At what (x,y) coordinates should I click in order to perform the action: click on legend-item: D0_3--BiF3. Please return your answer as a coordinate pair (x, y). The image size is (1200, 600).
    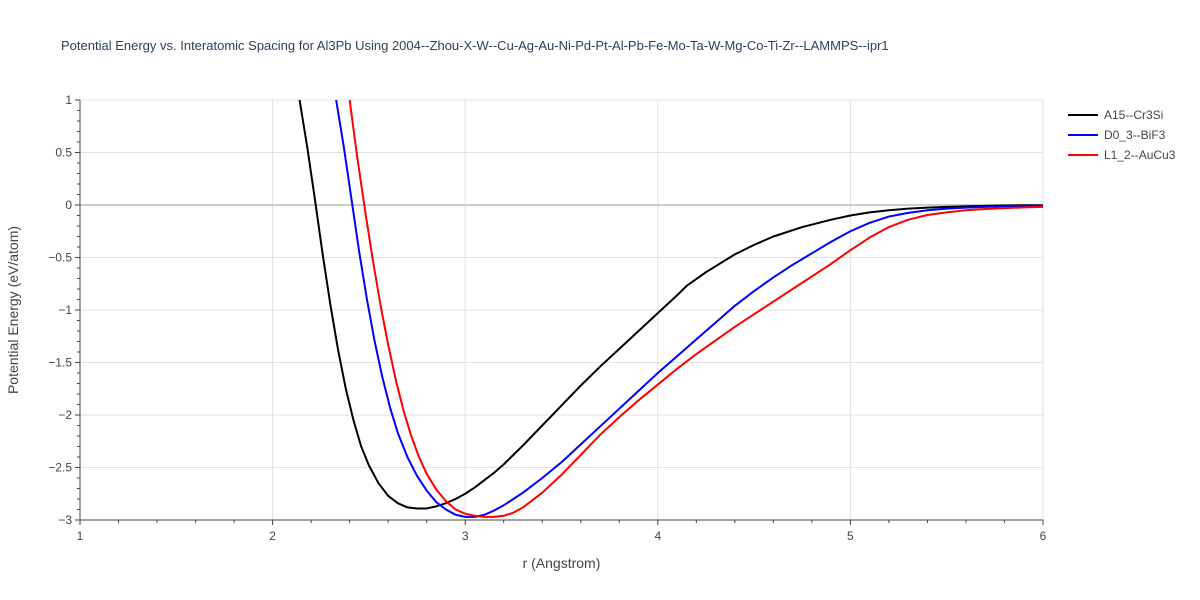
    Looking at the image, I should click on (1117, 135).